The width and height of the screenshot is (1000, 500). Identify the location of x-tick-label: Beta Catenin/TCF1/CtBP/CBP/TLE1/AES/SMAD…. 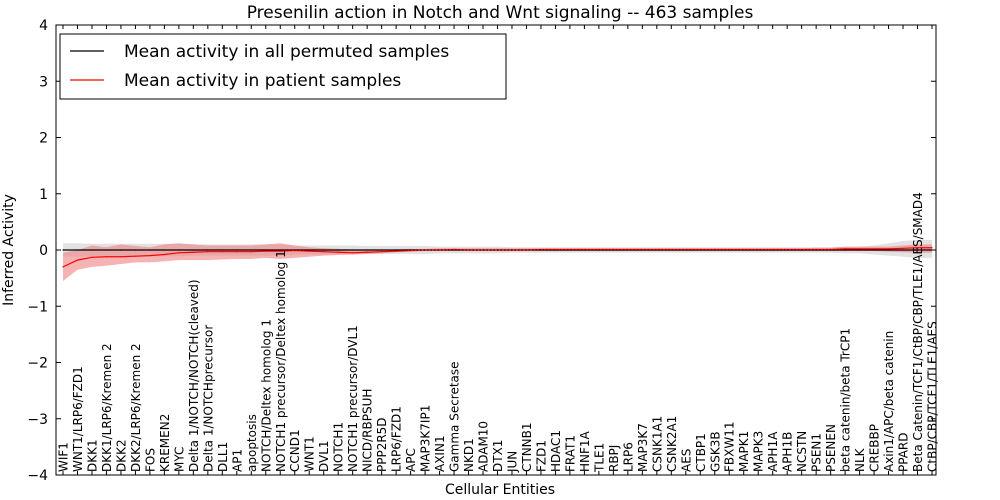
(918, 332).